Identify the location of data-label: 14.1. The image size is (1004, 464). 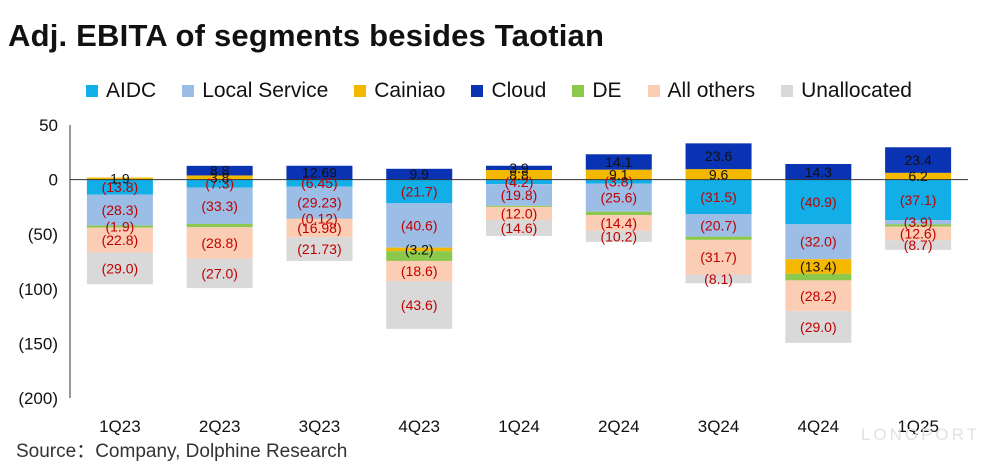
(618, 162).